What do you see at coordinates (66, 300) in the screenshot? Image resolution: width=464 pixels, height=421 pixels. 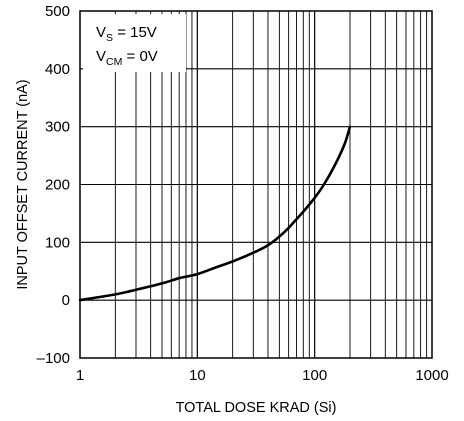 I see `y-tick-label: 0` at bounding box center [66, 300].